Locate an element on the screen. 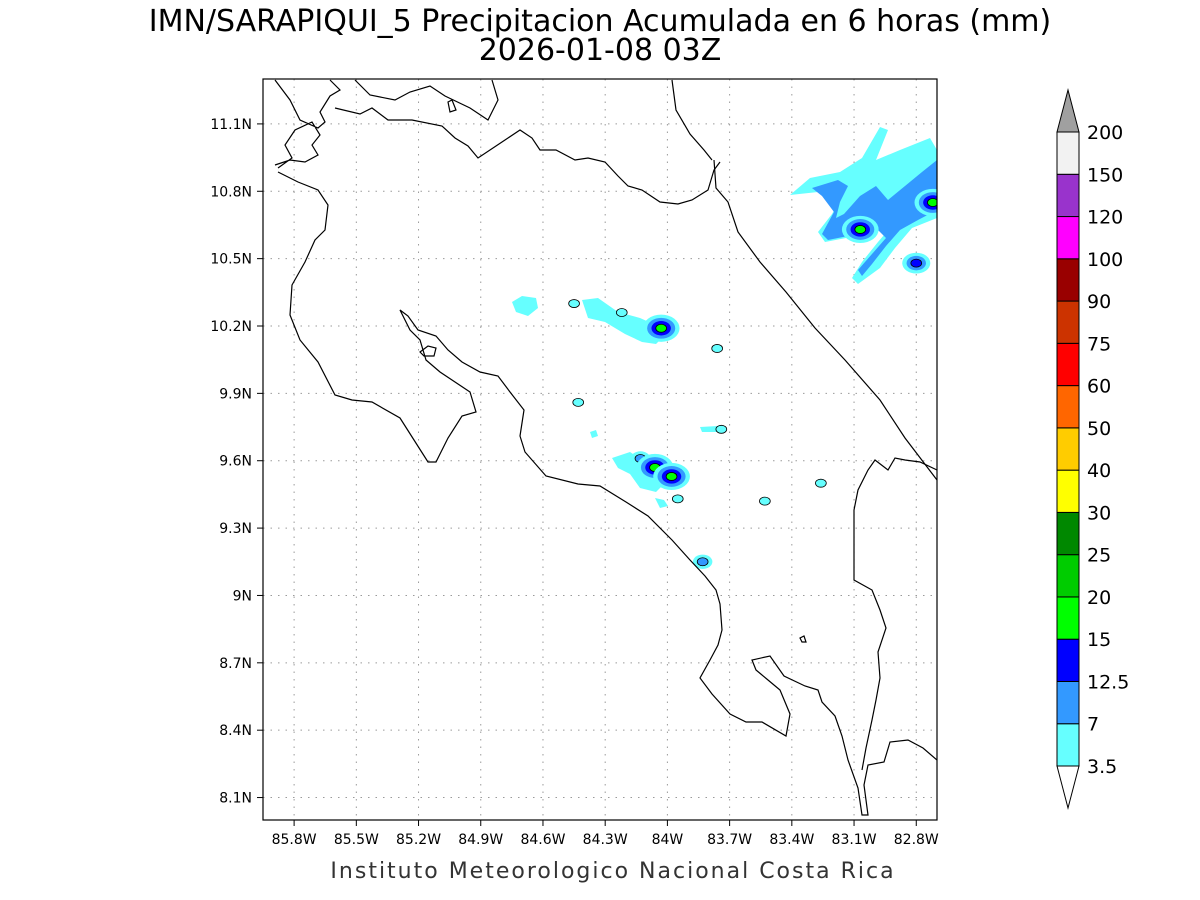 The height and width of the screenshot is (900, 1200). caribbean-coastline is located at coordinates (825, 320).